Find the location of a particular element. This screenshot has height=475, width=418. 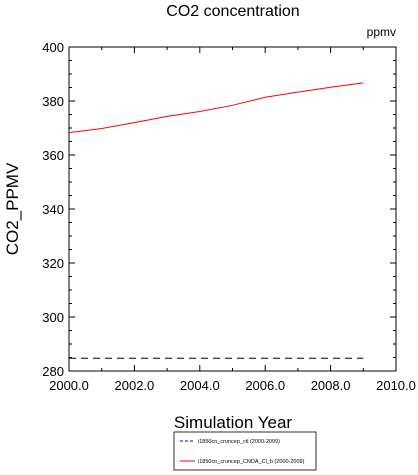

x-tick-label: 2004.0 is located at coordinates (200, 385).